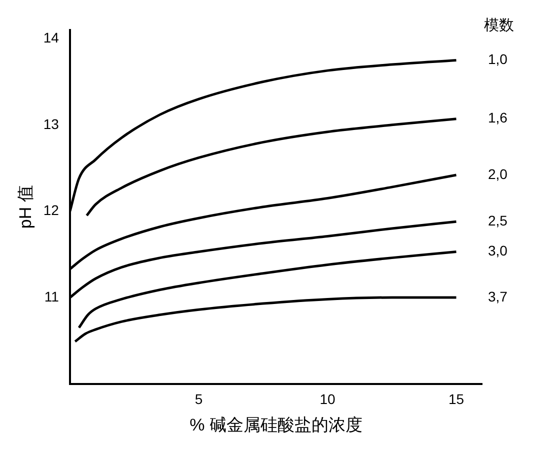  Describe the element at coordinates (198, 399) in the screenshot. I see `x-tick-label: 5` at that location.